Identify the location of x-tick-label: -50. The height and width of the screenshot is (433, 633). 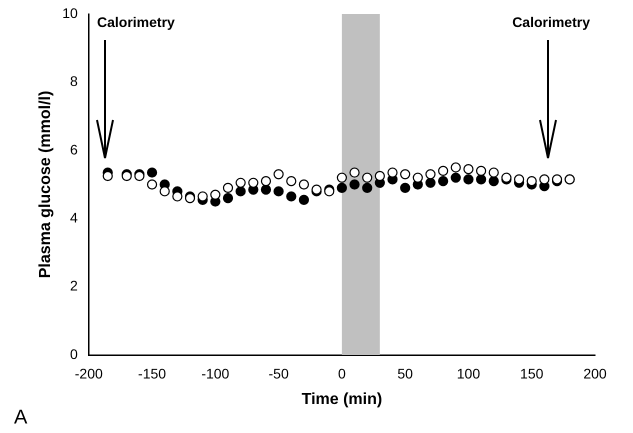
(278, 373).